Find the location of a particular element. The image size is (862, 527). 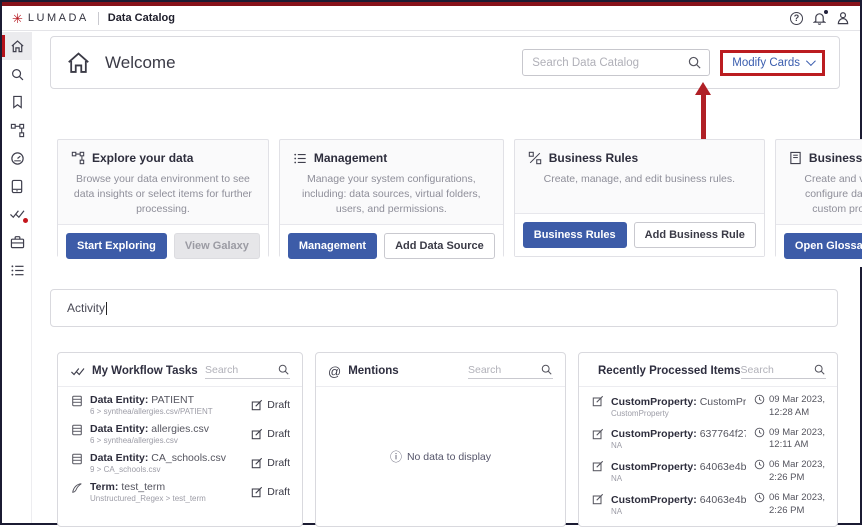

row-value: 637764f277e08f8fd23a3 is located at coordinates (722, 434).